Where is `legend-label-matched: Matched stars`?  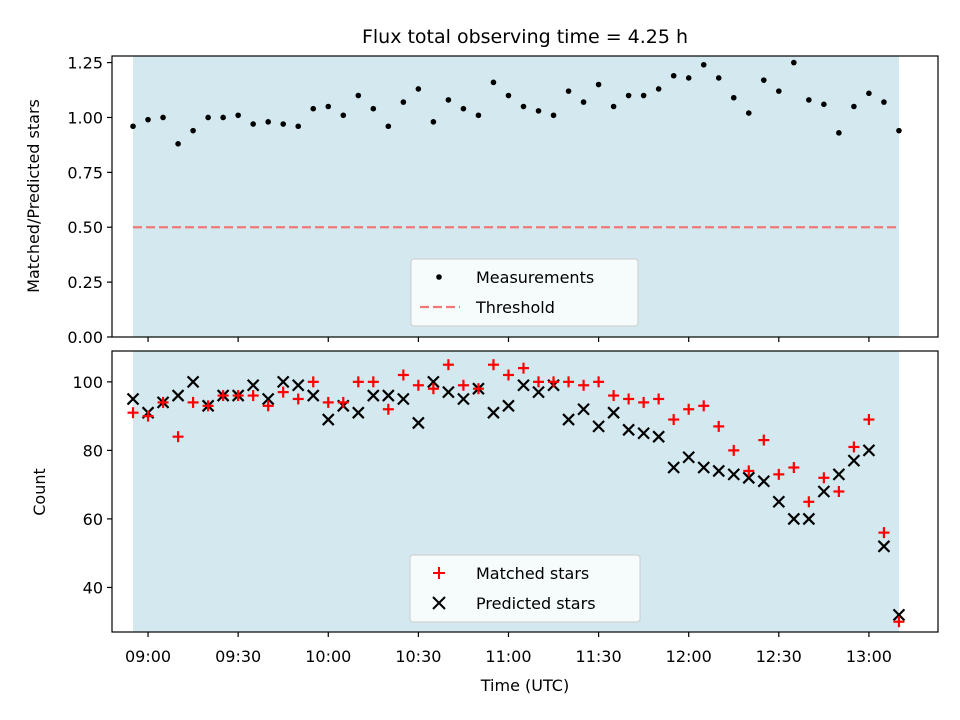
legend-label-matched: Matched stars is located at coordinates (532, 573).